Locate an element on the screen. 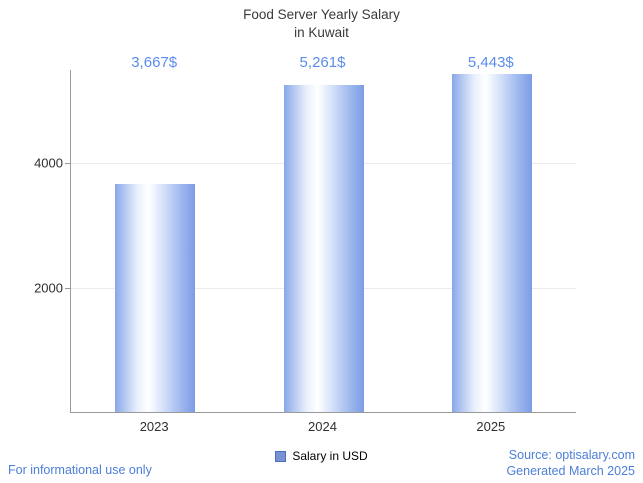  chart-title-line-1: Food Server Yearly Salary is located at coordinates (321, 14).